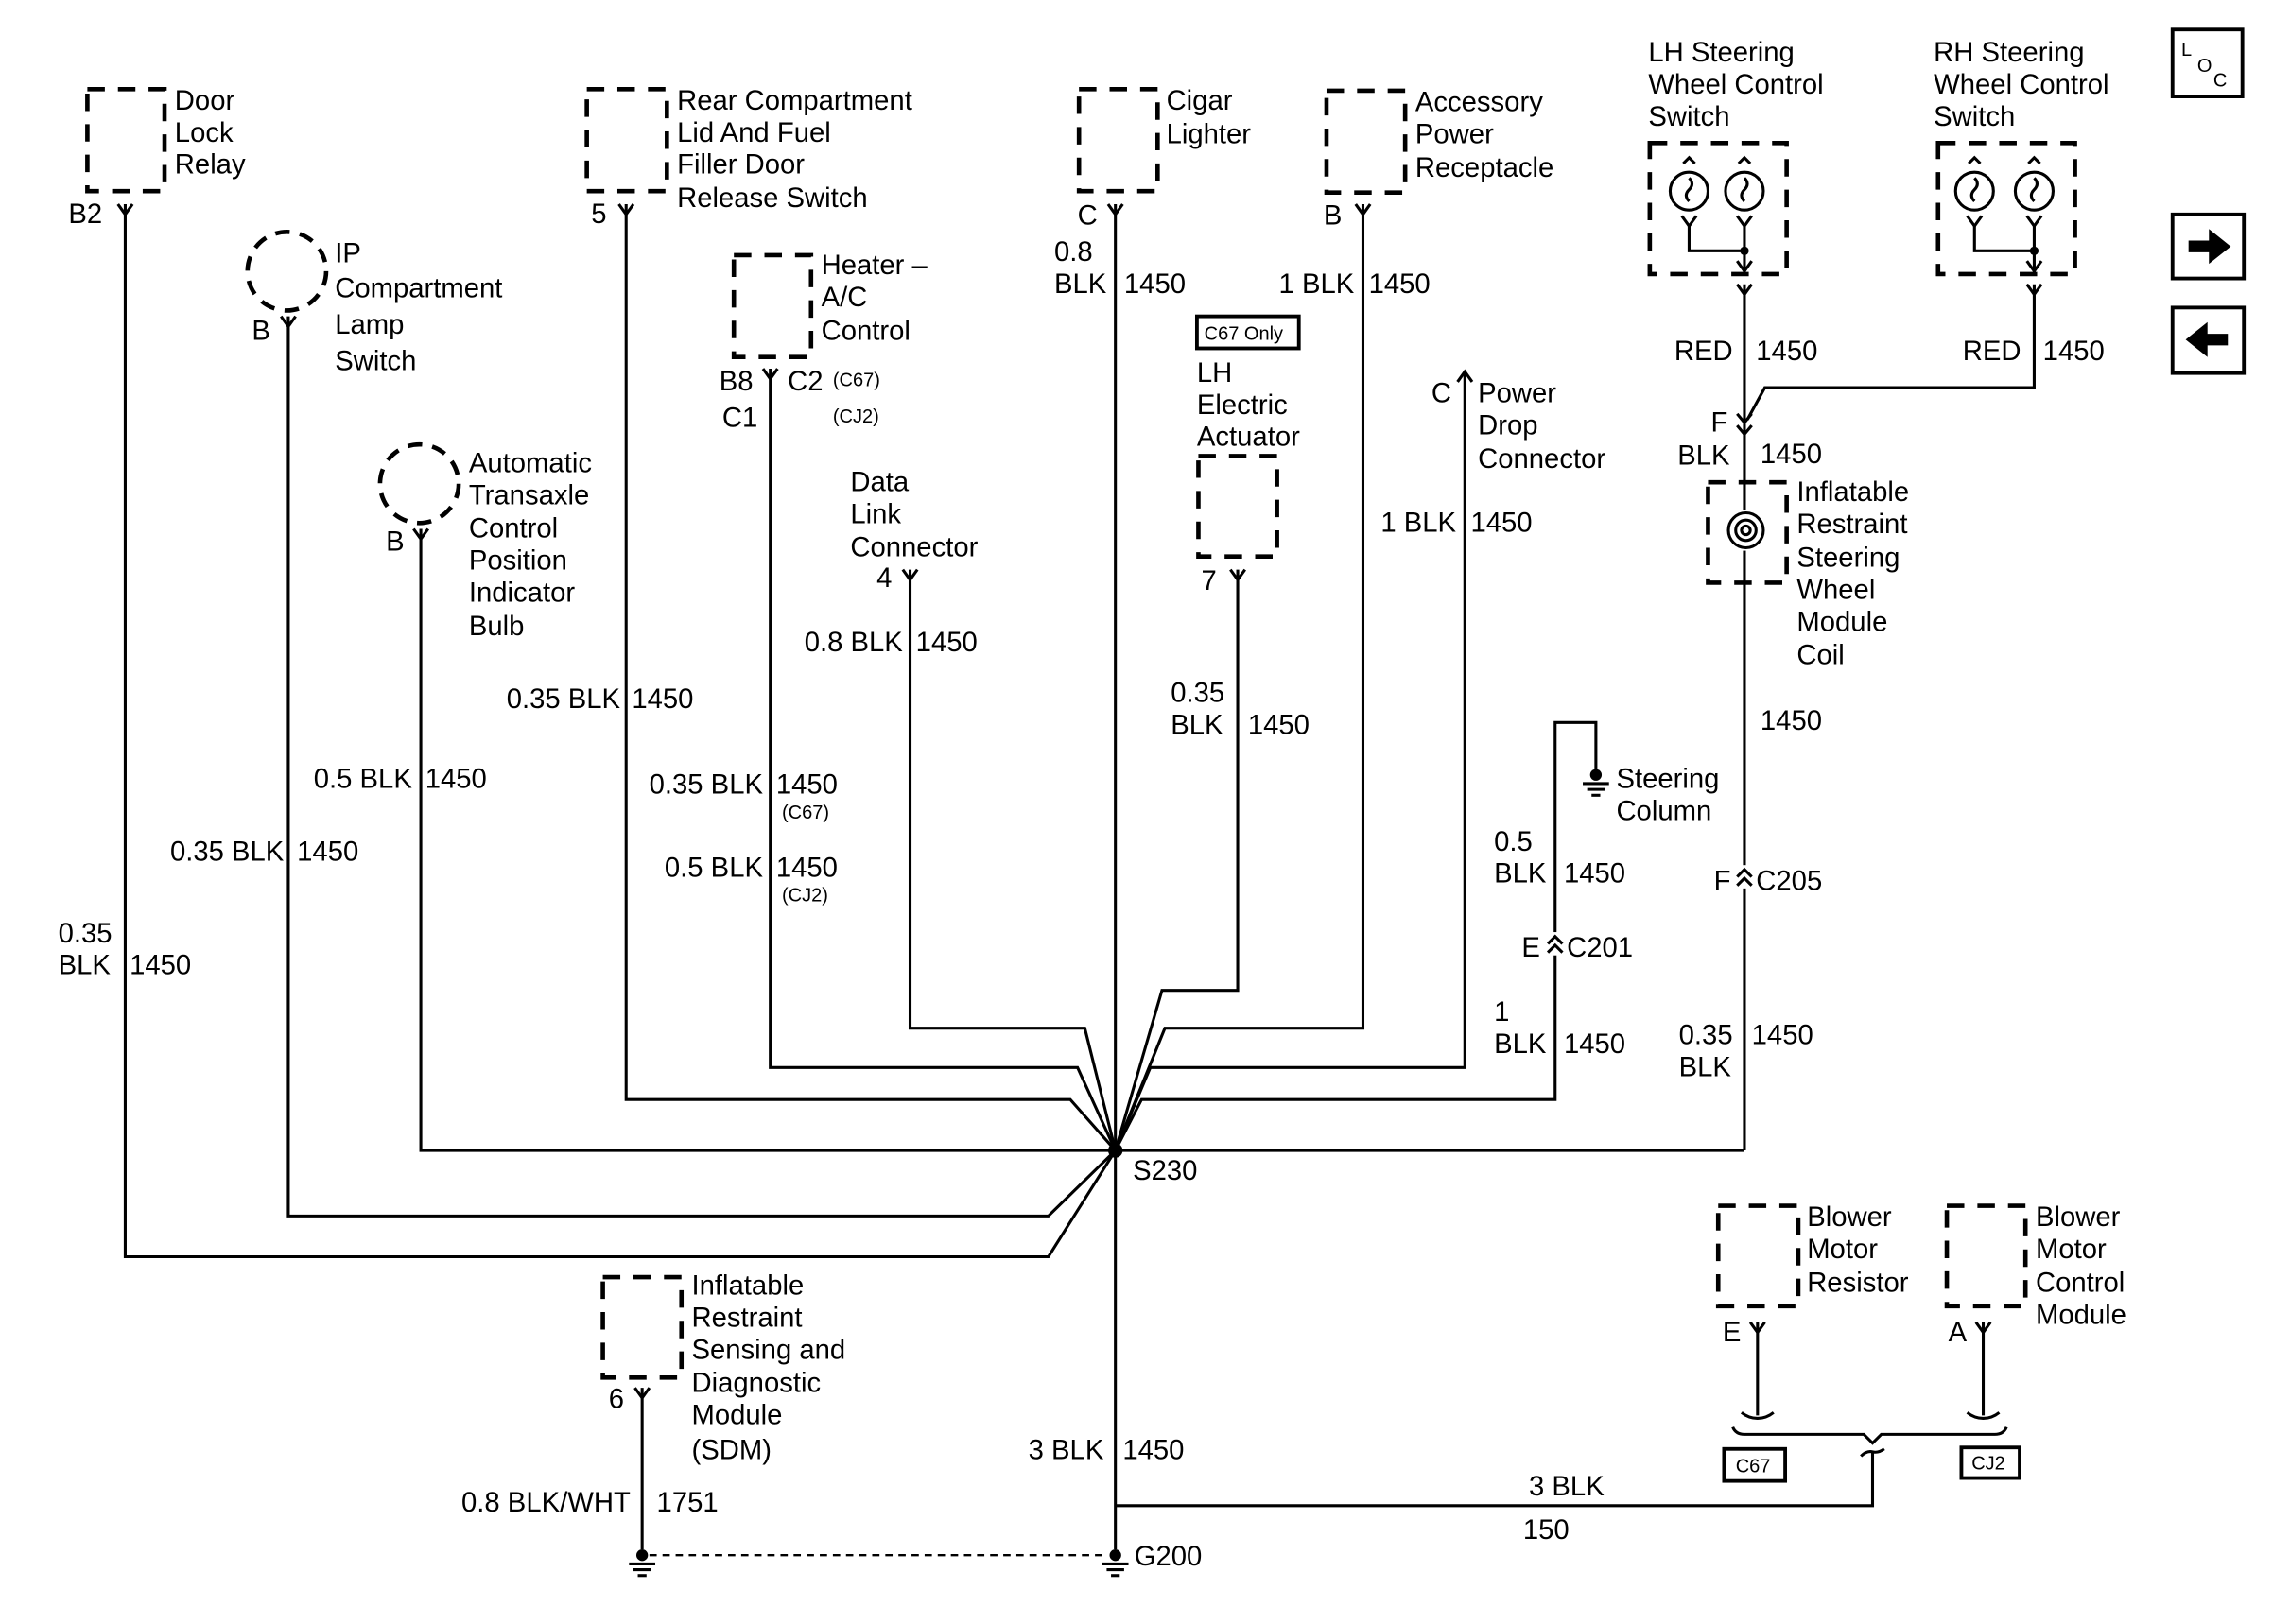 The width and height of the screenshot is (2273, 1624). Describe the element at coordinates (1479, 102) in the screenshot. I see `diagram-label: Accessory` at that location.